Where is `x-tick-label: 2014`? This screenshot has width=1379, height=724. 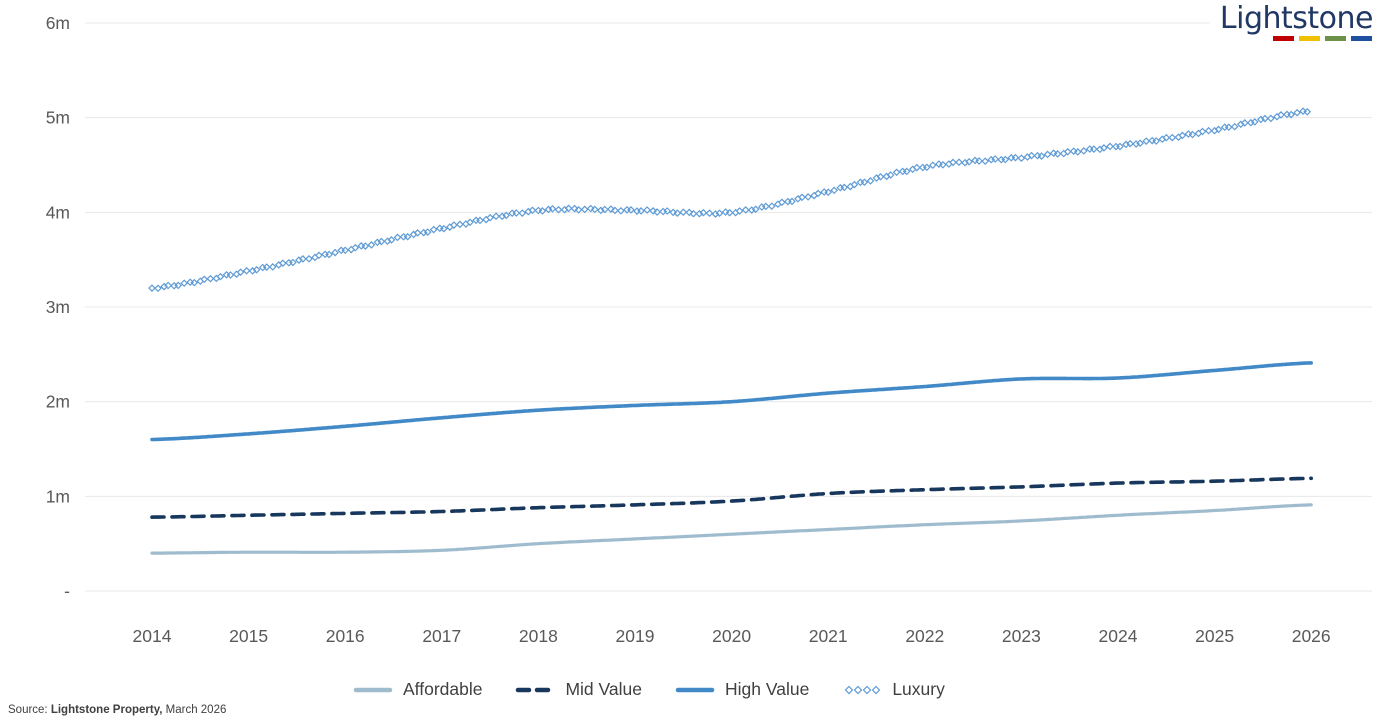
x-tick-label: 2014 is located at coordinates (152, 636).